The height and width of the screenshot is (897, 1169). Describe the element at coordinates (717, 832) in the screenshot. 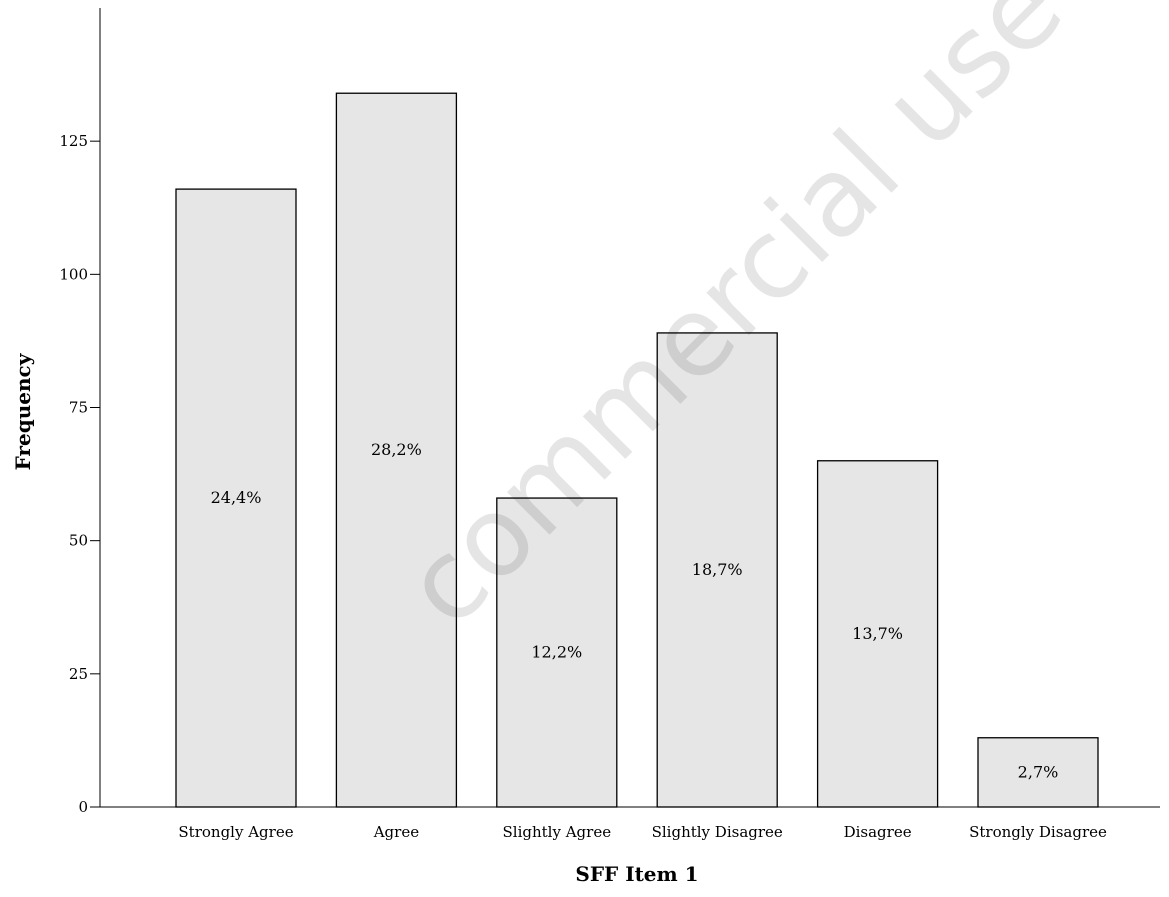

I see `x-tick-label: Slightly Disagree` at that location.